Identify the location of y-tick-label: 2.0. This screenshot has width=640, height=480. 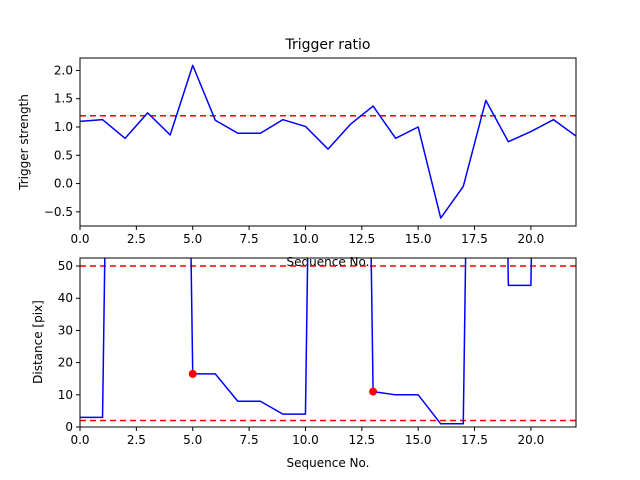
(63, 70).